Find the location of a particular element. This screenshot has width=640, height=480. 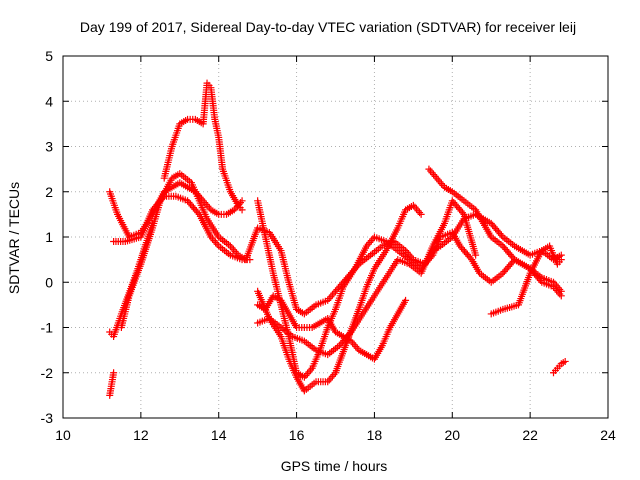

x-tick-label: 12 is located at coordinates (141, 435).